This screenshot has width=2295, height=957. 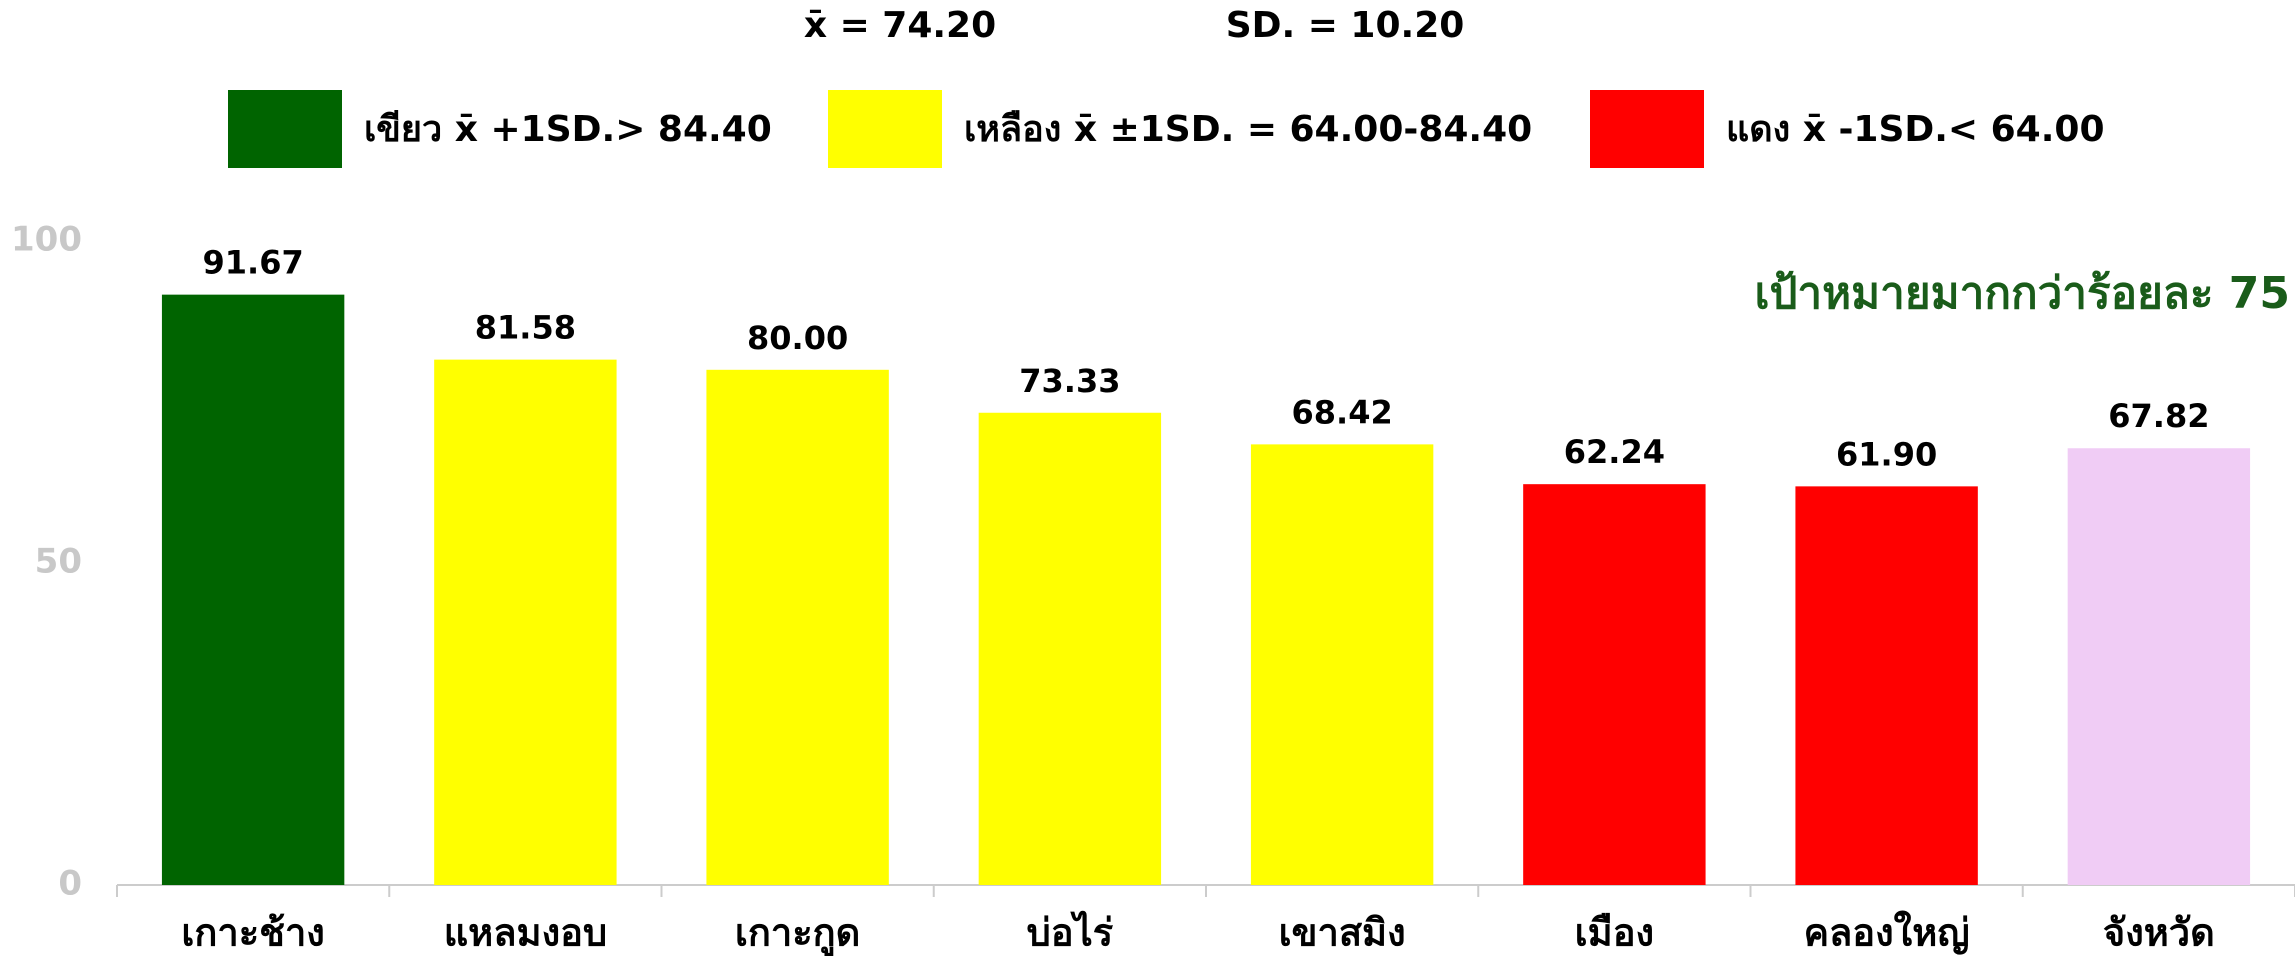 What do you see at coordinates (1342, 933) in the screenshot?
I see `x-tick-label: เขาสมิง` at bounding box center [1342, 933].